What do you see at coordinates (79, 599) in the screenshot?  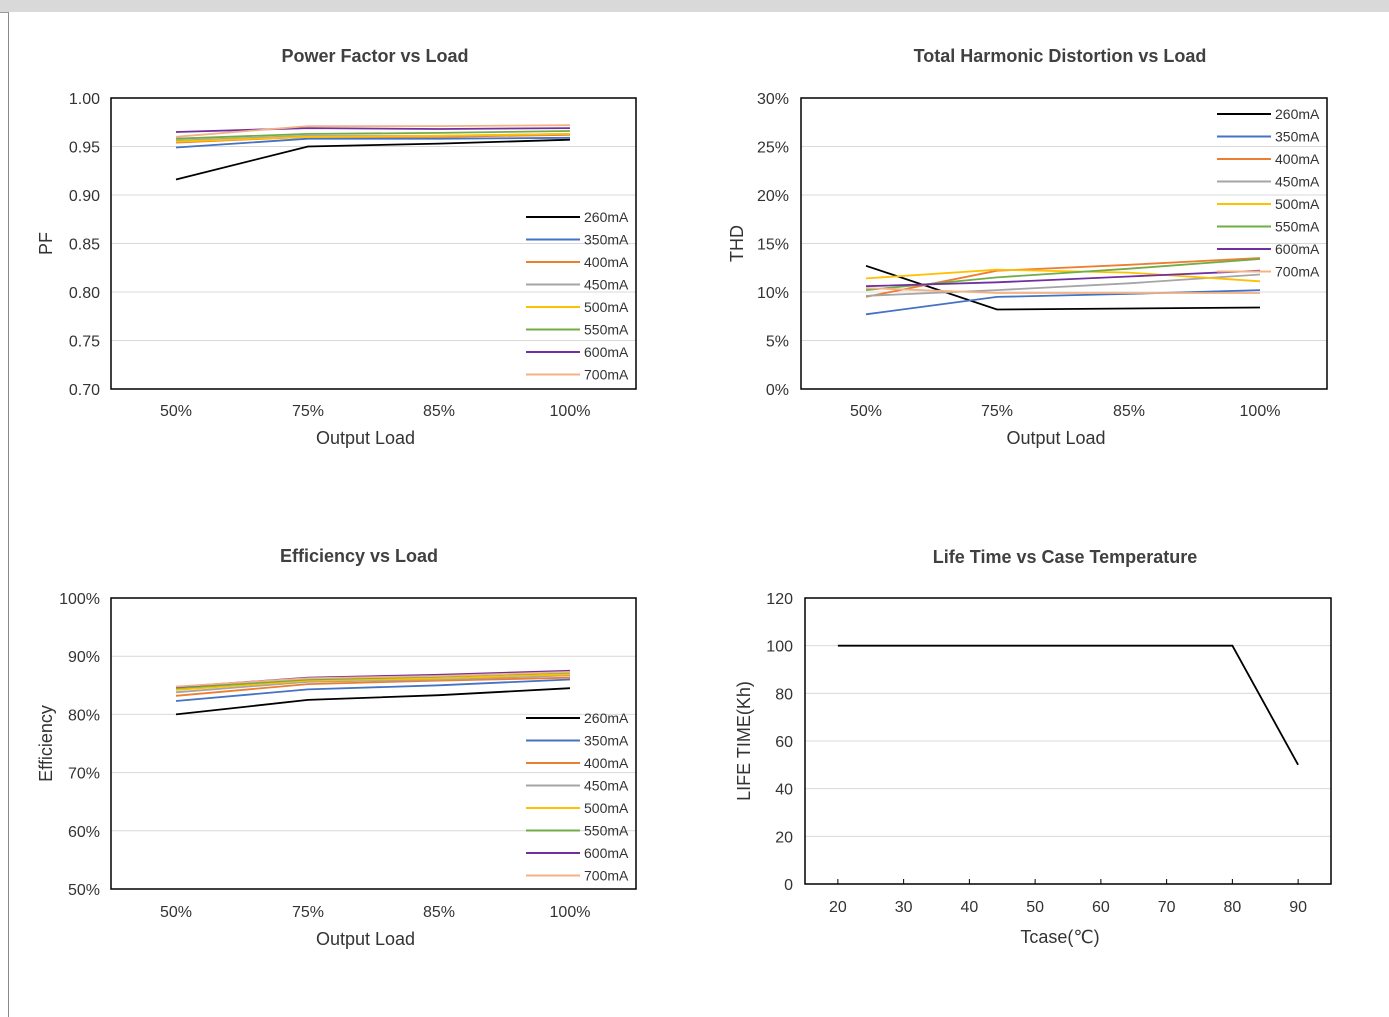 I see `y-tick-label: 100%` at bounding box center [79, 599].